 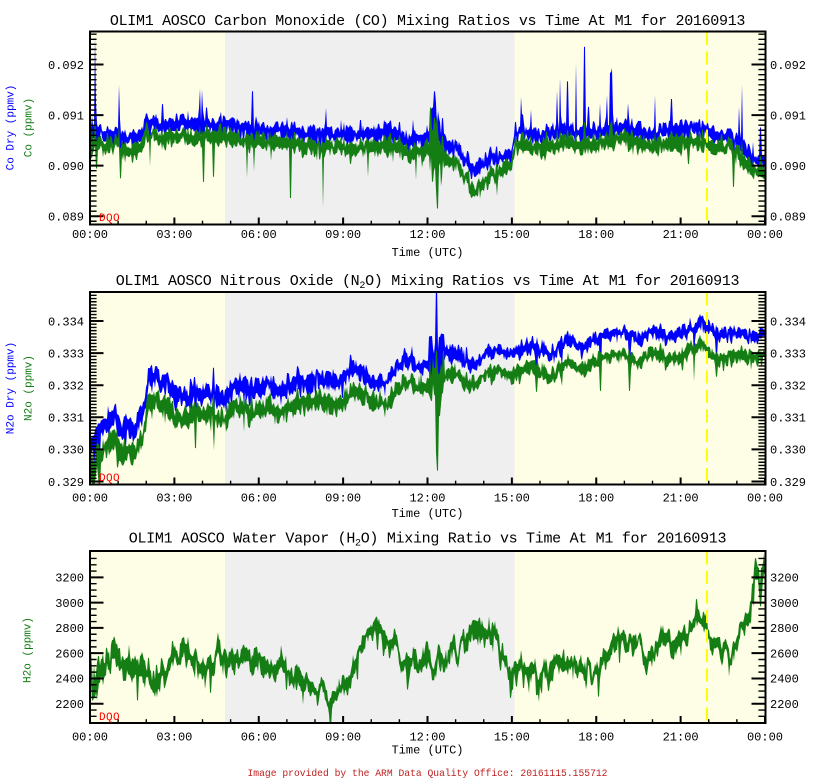 What do you see at coordinates (12, 128) in the screenshot?
I see `svg-text: Co Dry (ppmv)` at bounding box center [12, 128].